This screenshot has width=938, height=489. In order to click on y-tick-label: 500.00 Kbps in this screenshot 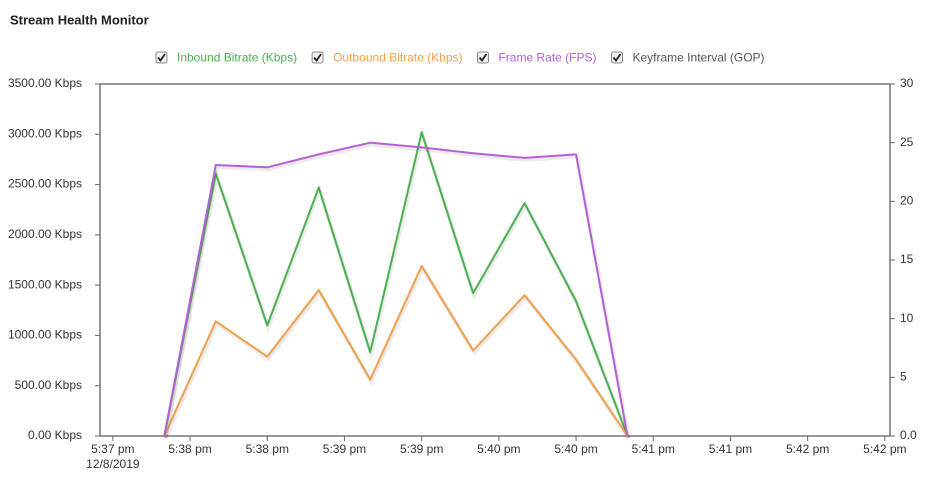, I will do `click(48, 385)`.